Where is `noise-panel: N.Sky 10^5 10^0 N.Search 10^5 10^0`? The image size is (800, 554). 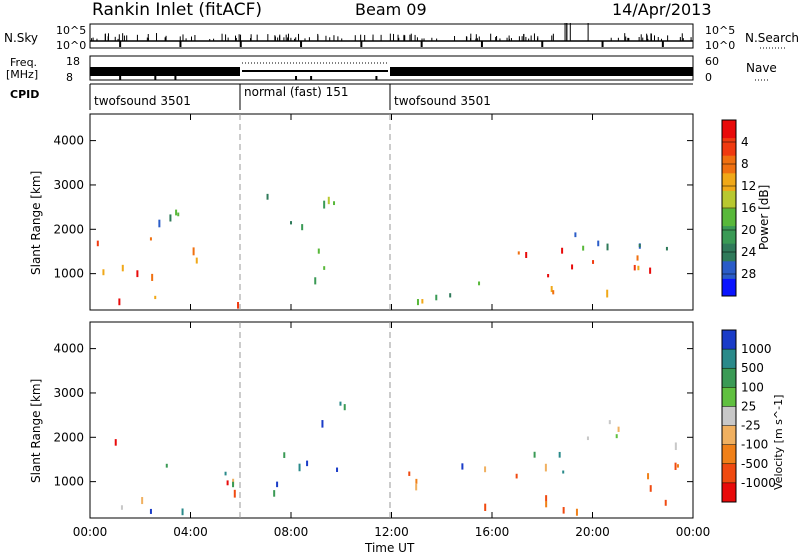 noise-panel: N.Sky 10^5 10^0 N.Search 10^5 10^0 is located at coordinates (401, 37).